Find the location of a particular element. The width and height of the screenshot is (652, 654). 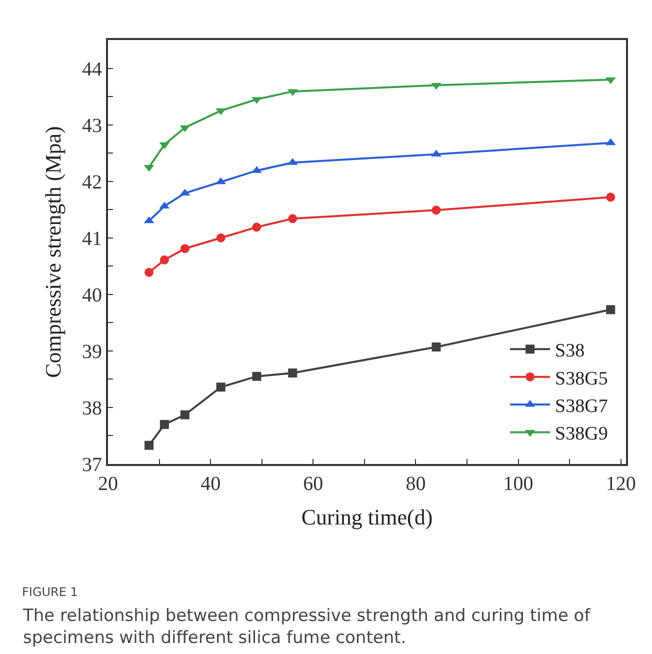

x-tick-label: 80 is located at coordinates (416, 484).